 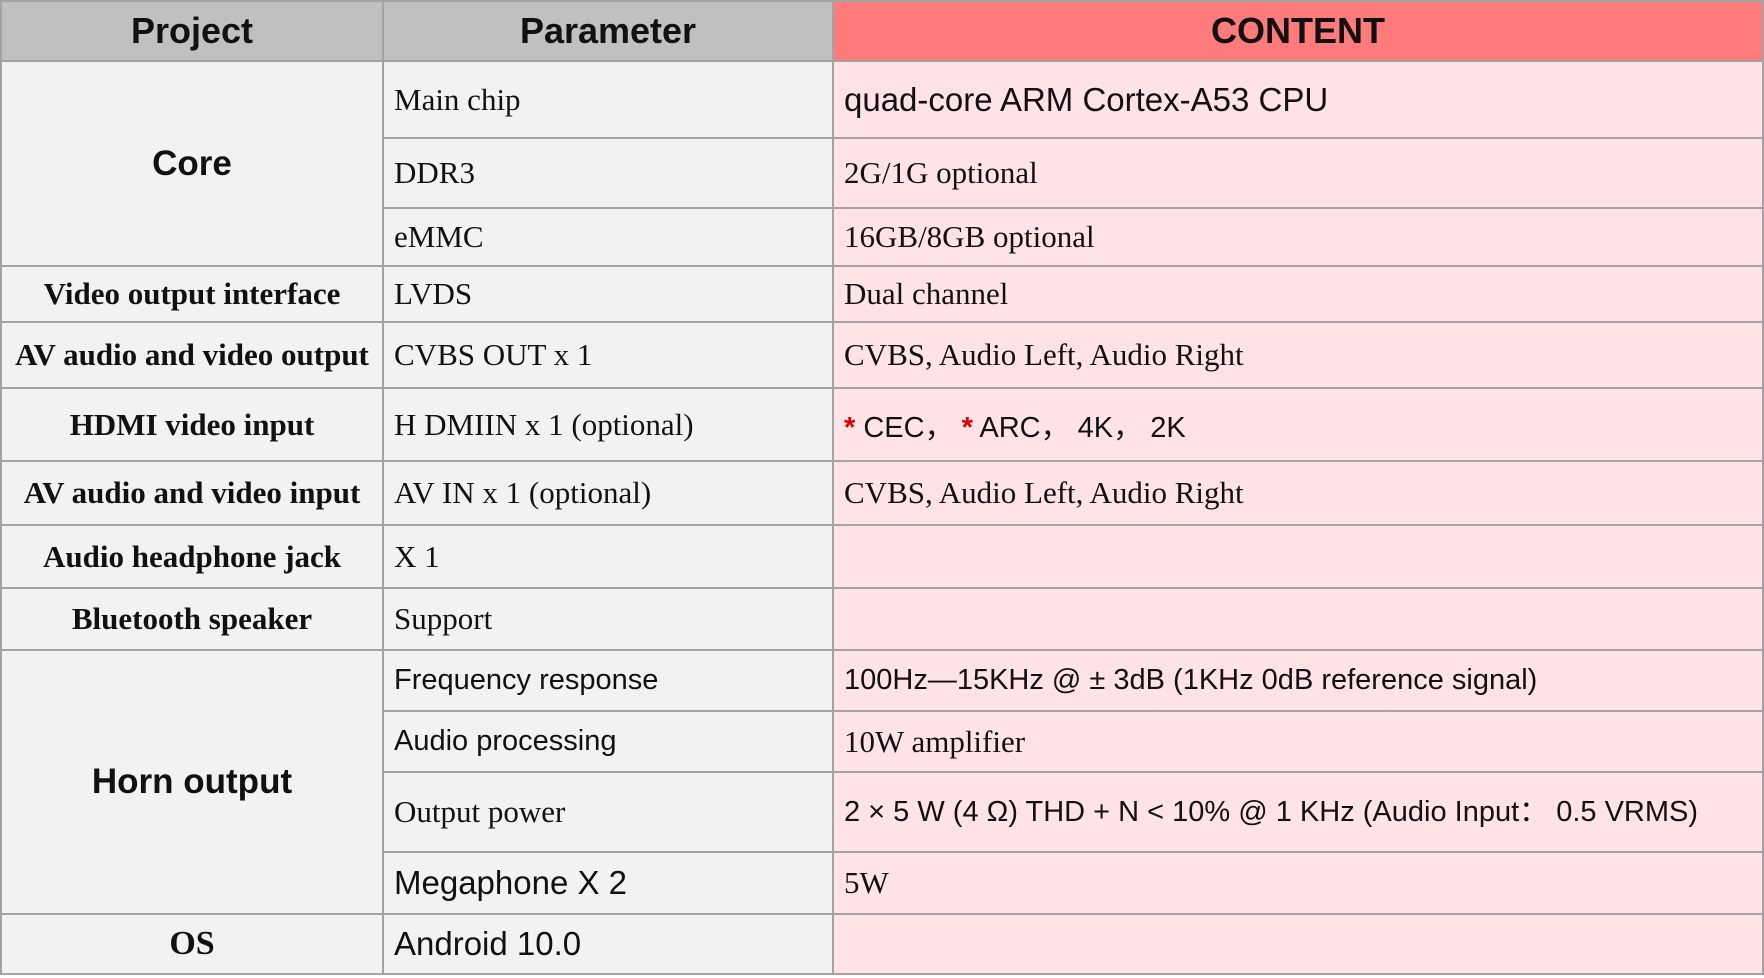 What do you see at coordinates (908, 427) in the screenshot?
I see `cec-text: CEC，` at bounding box center [908, 427].